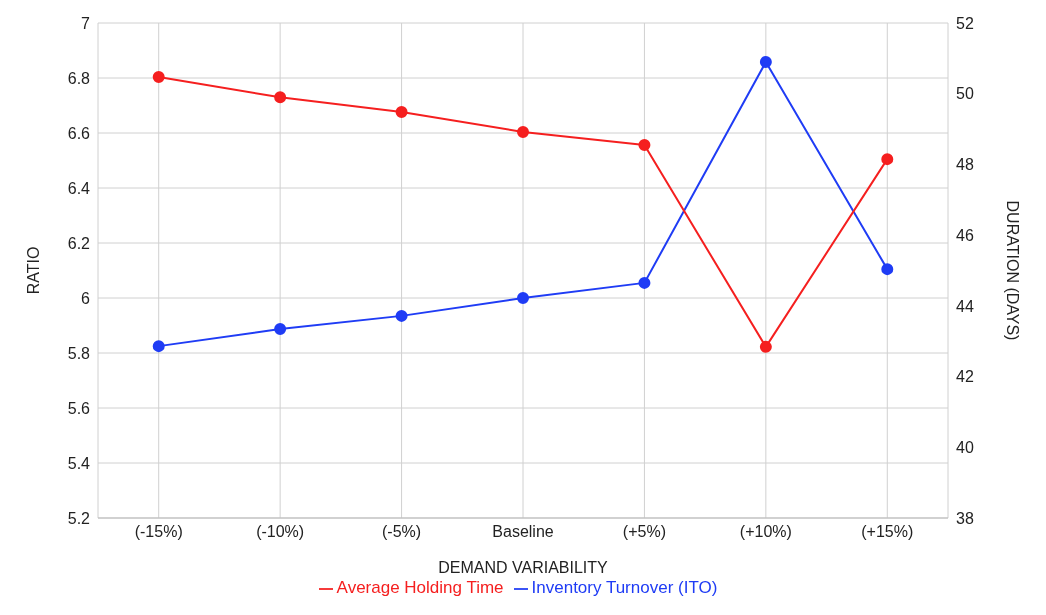  I want to click on x-tick-label: (+10%), so click(765, 532).